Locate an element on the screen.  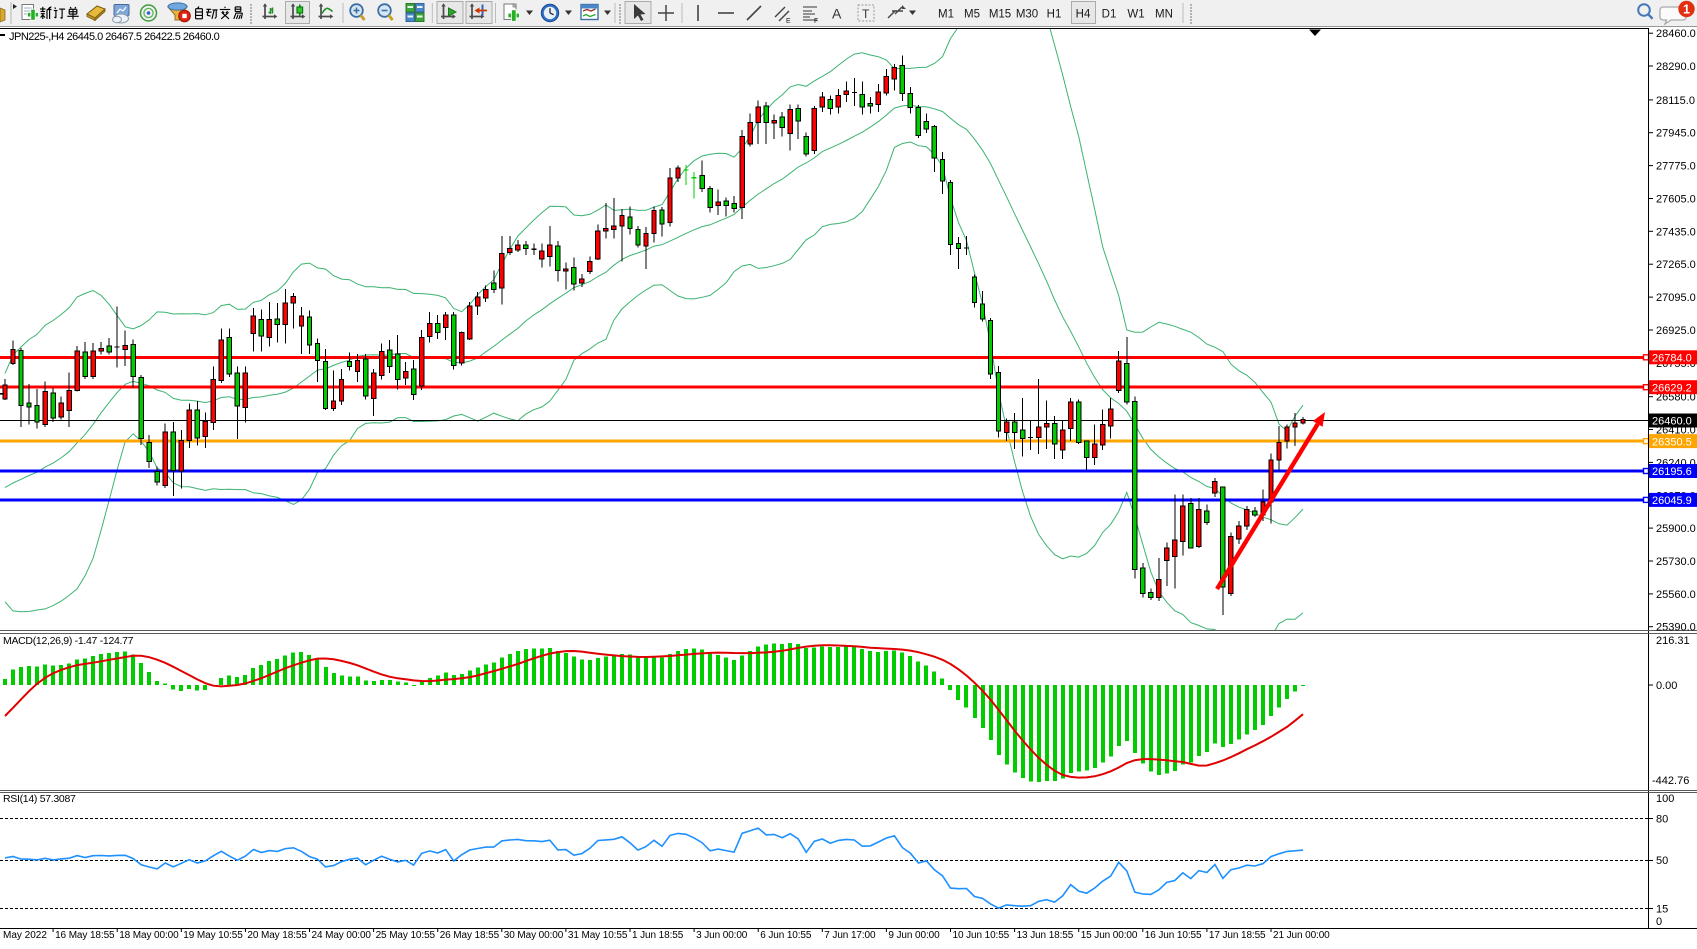
svg-text: 25900.0 is located at coordinates (1676, 529).